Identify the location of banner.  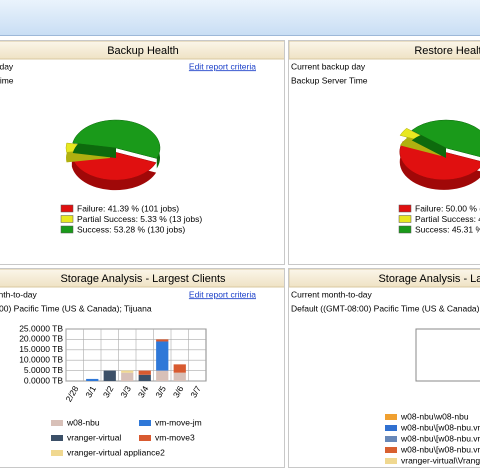
(240, 18).